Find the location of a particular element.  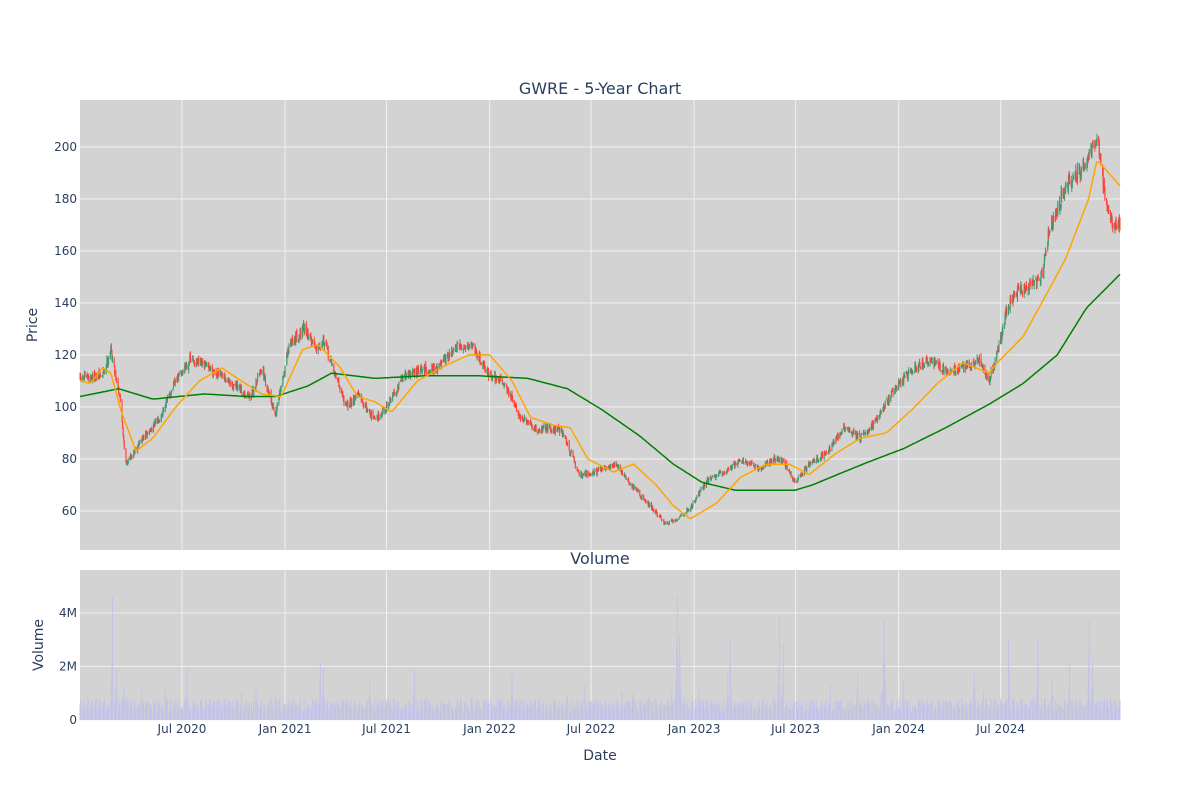

chart-title: GWRE - 5-Year Chart is located at coordinates (600, 88).